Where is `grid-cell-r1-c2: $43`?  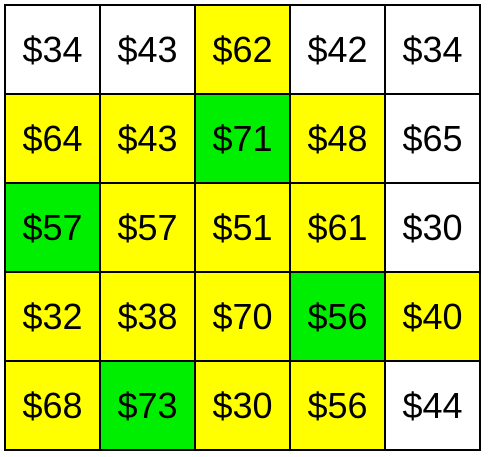
grid-cell-r1-c2: $43 is located at coordinates (148, 50).